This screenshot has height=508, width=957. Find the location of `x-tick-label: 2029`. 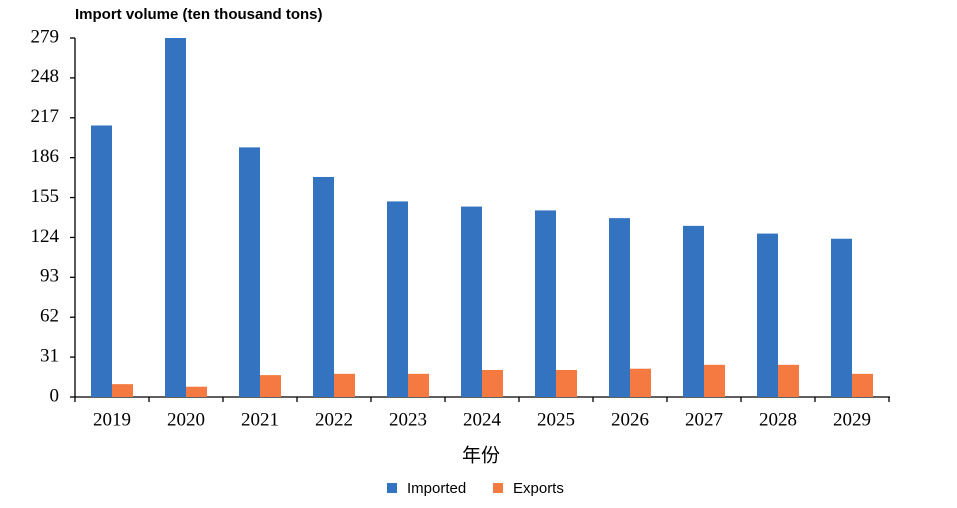

x-tick-label: 2029 is located at coordinates (852, 419).